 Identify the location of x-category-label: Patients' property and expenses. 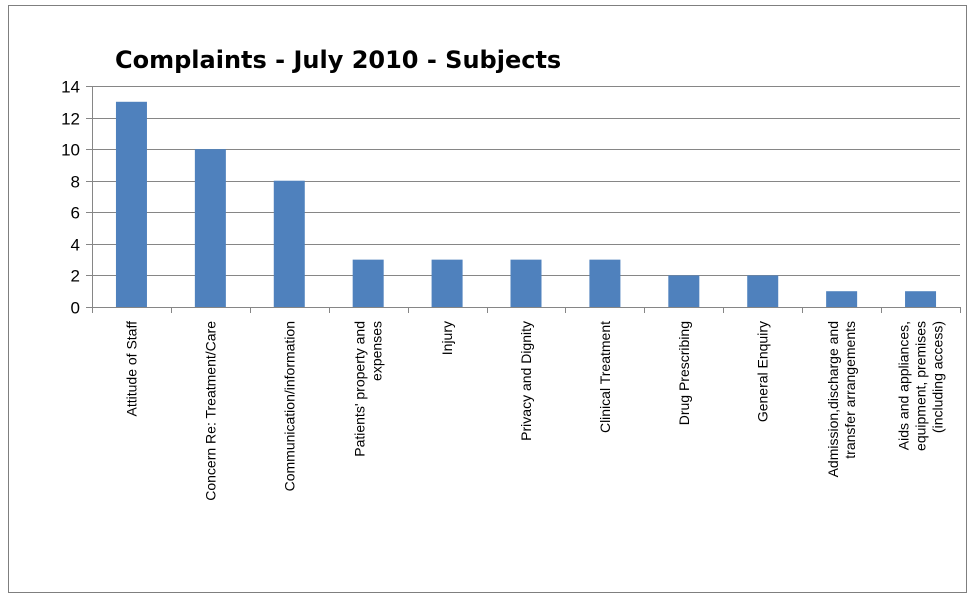
(368, 389).